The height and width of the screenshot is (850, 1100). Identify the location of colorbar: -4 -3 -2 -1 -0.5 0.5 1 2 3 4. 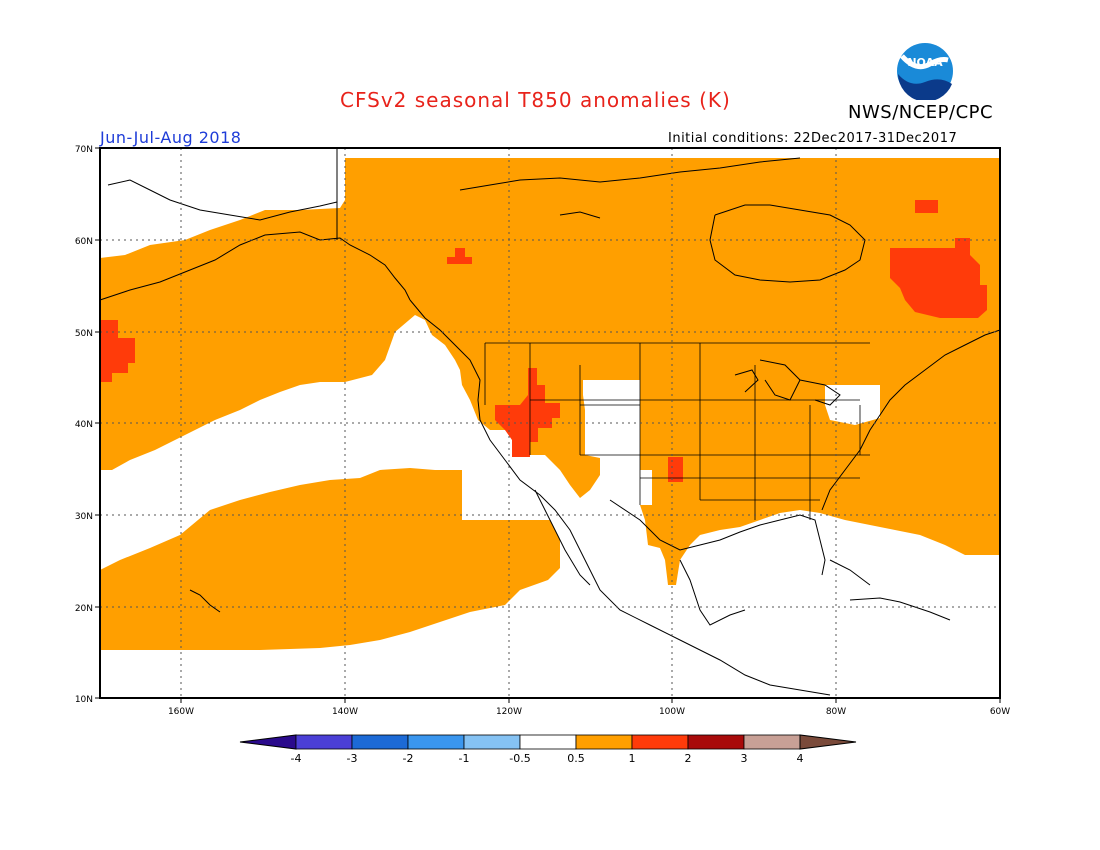
(548, 749).